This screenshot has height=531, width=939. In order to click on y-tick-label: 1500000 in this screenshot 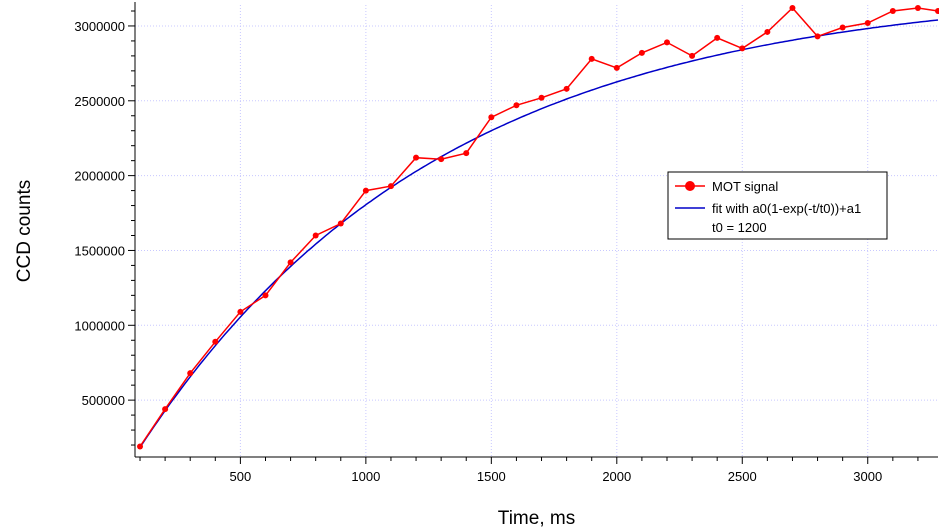, I will do `click(99, 250)`.